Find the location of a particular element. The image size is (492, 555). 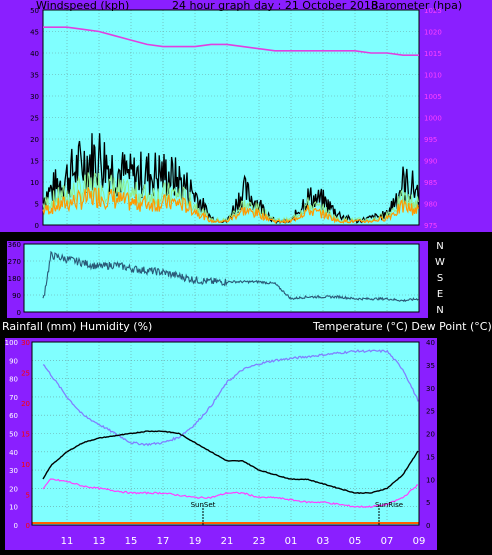

direction-line is located at coordinates (230, 276).